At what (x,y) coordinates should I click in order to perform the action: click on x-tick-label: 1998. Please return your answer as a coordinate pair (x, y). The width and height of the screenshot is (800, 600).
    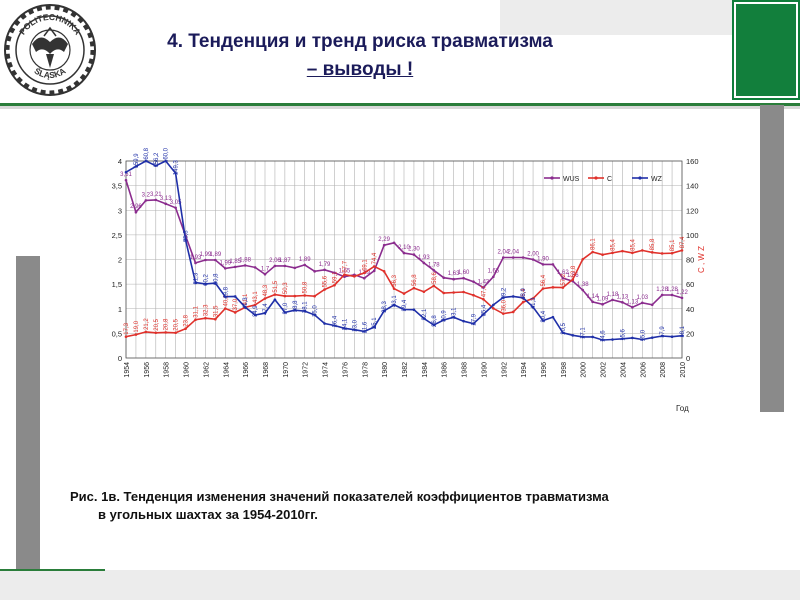
    Looking at the image, I should click on (564, 370).